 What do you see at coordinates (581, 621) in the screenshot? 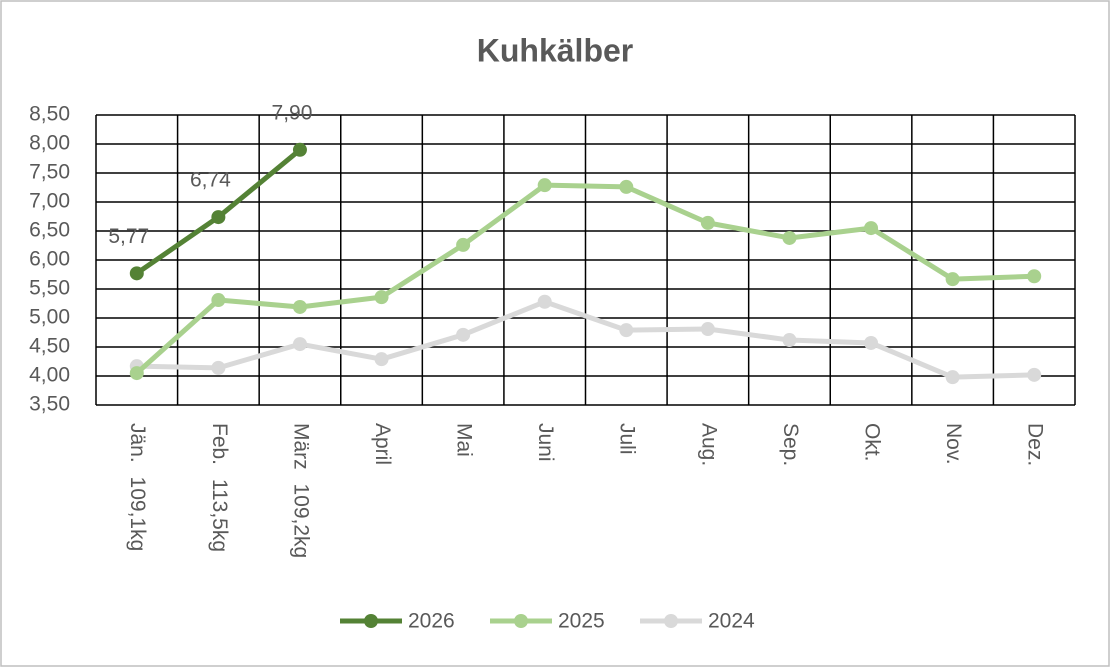
I see `legend-label: 2025` at bounding box center [581, 621].